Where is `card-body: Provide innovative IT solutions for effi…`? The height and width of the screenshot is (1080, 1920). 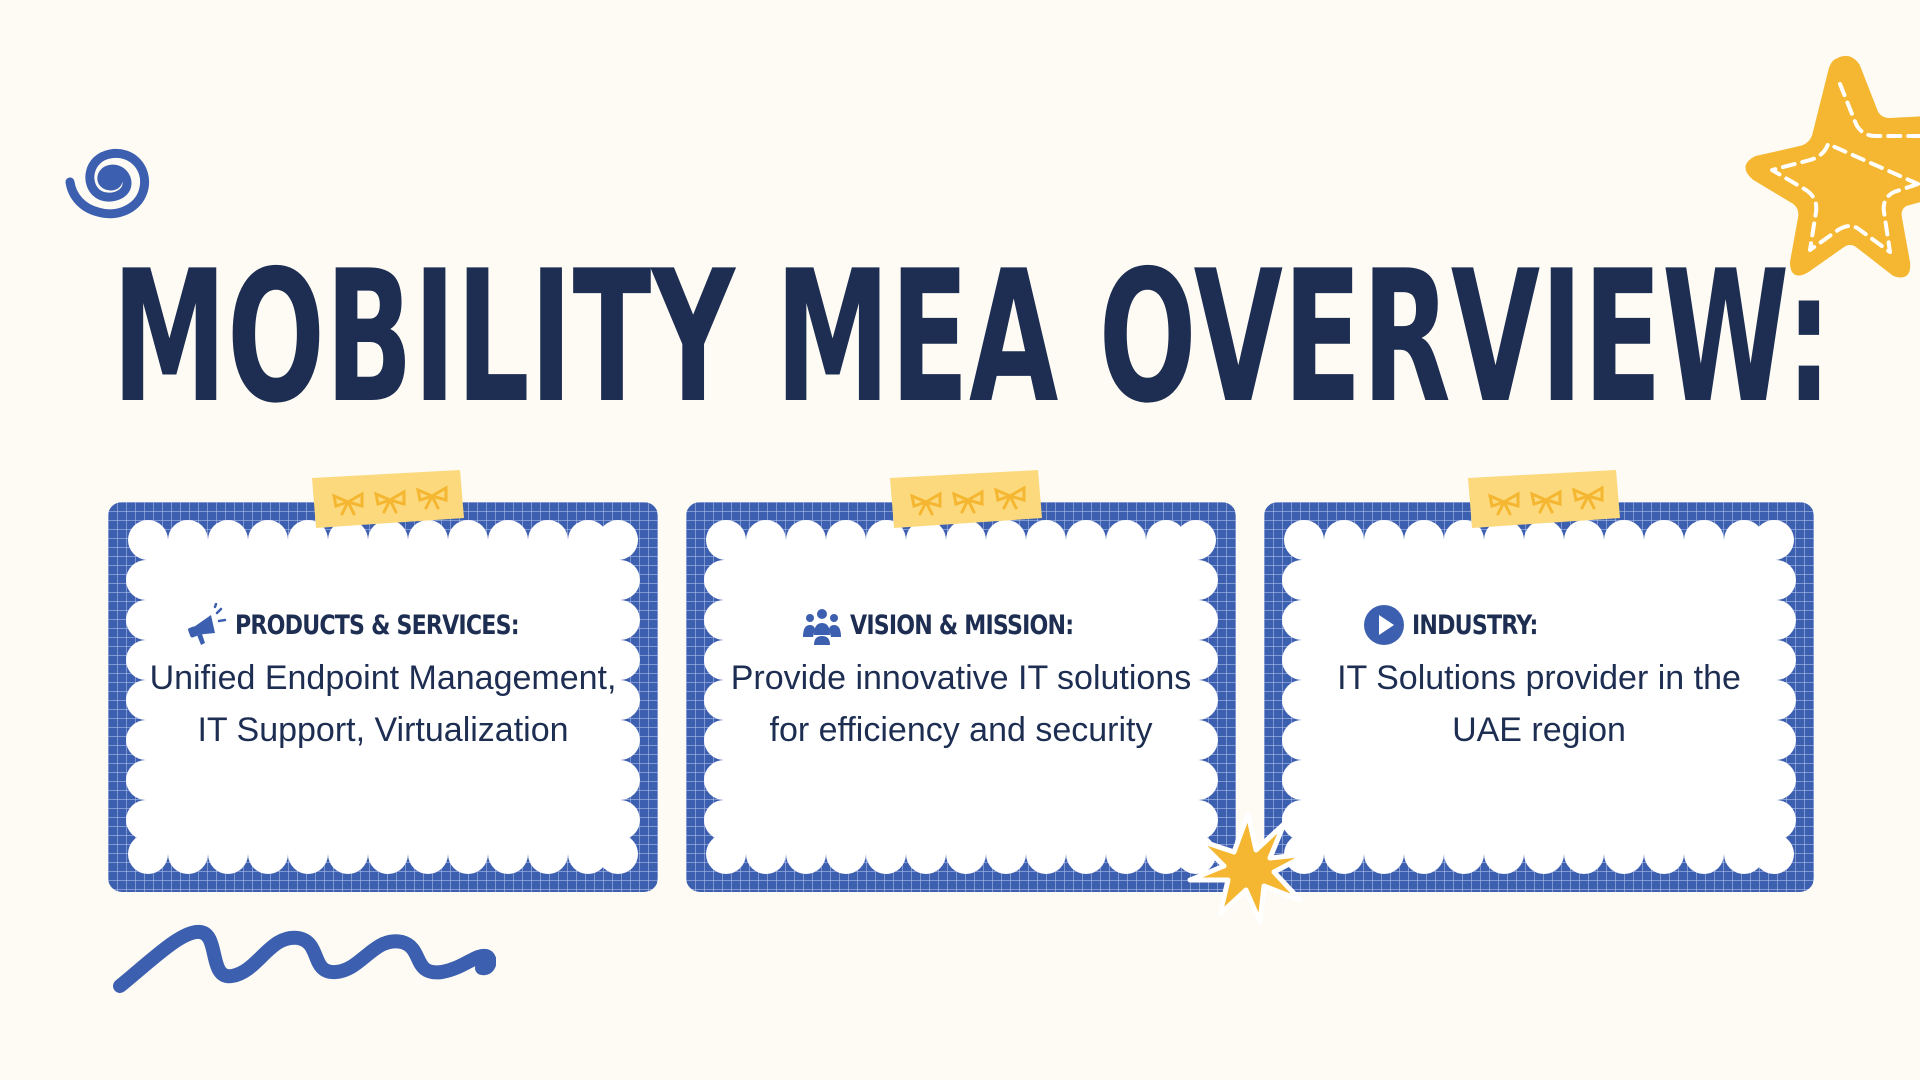
card-body: Provide innovative IT solutions for effi… is located at coordinates (961, 704).